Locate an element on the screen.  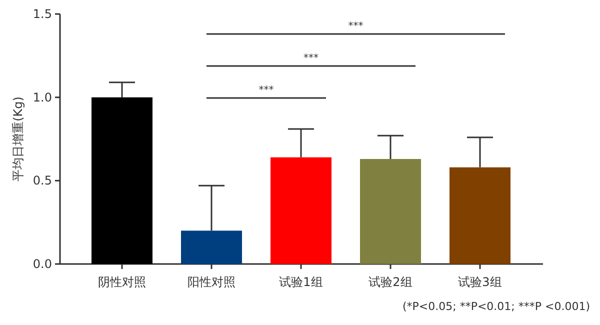
x-tick-label: 阴性对照 is located at coordinates (122, 282).